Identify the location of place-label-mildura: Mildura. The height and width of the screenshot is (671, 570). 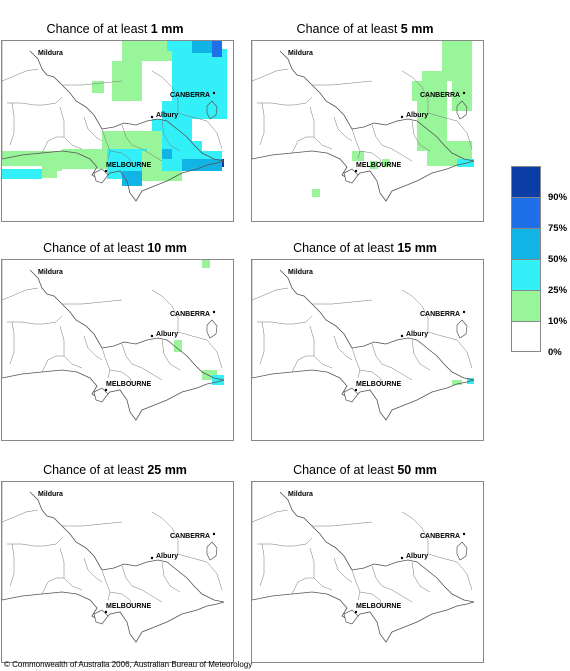
(300, 494).